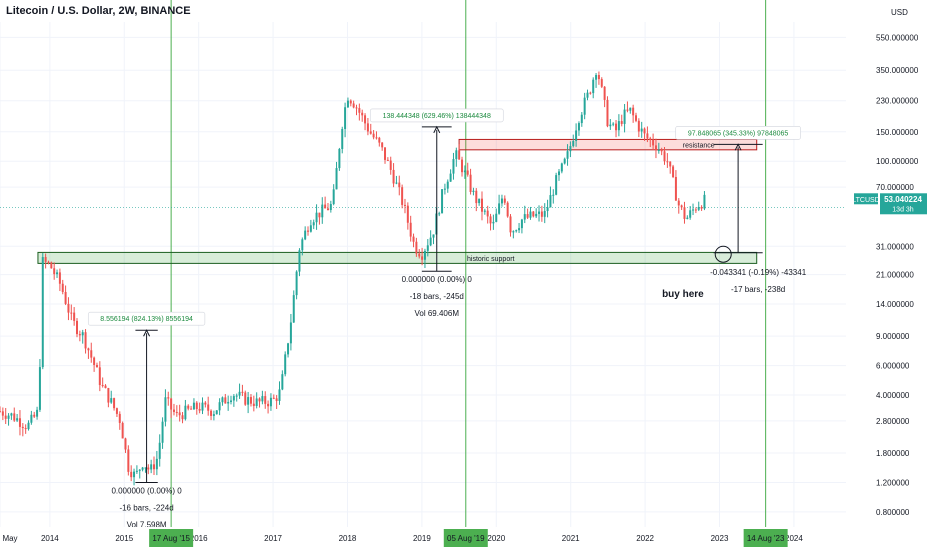 This screenshot has height=555, width=932. What do you see at coordinates (903, 199) in the screenshot?
I see `price-tag-value: 53.040224` at bounding box center [903, 199].